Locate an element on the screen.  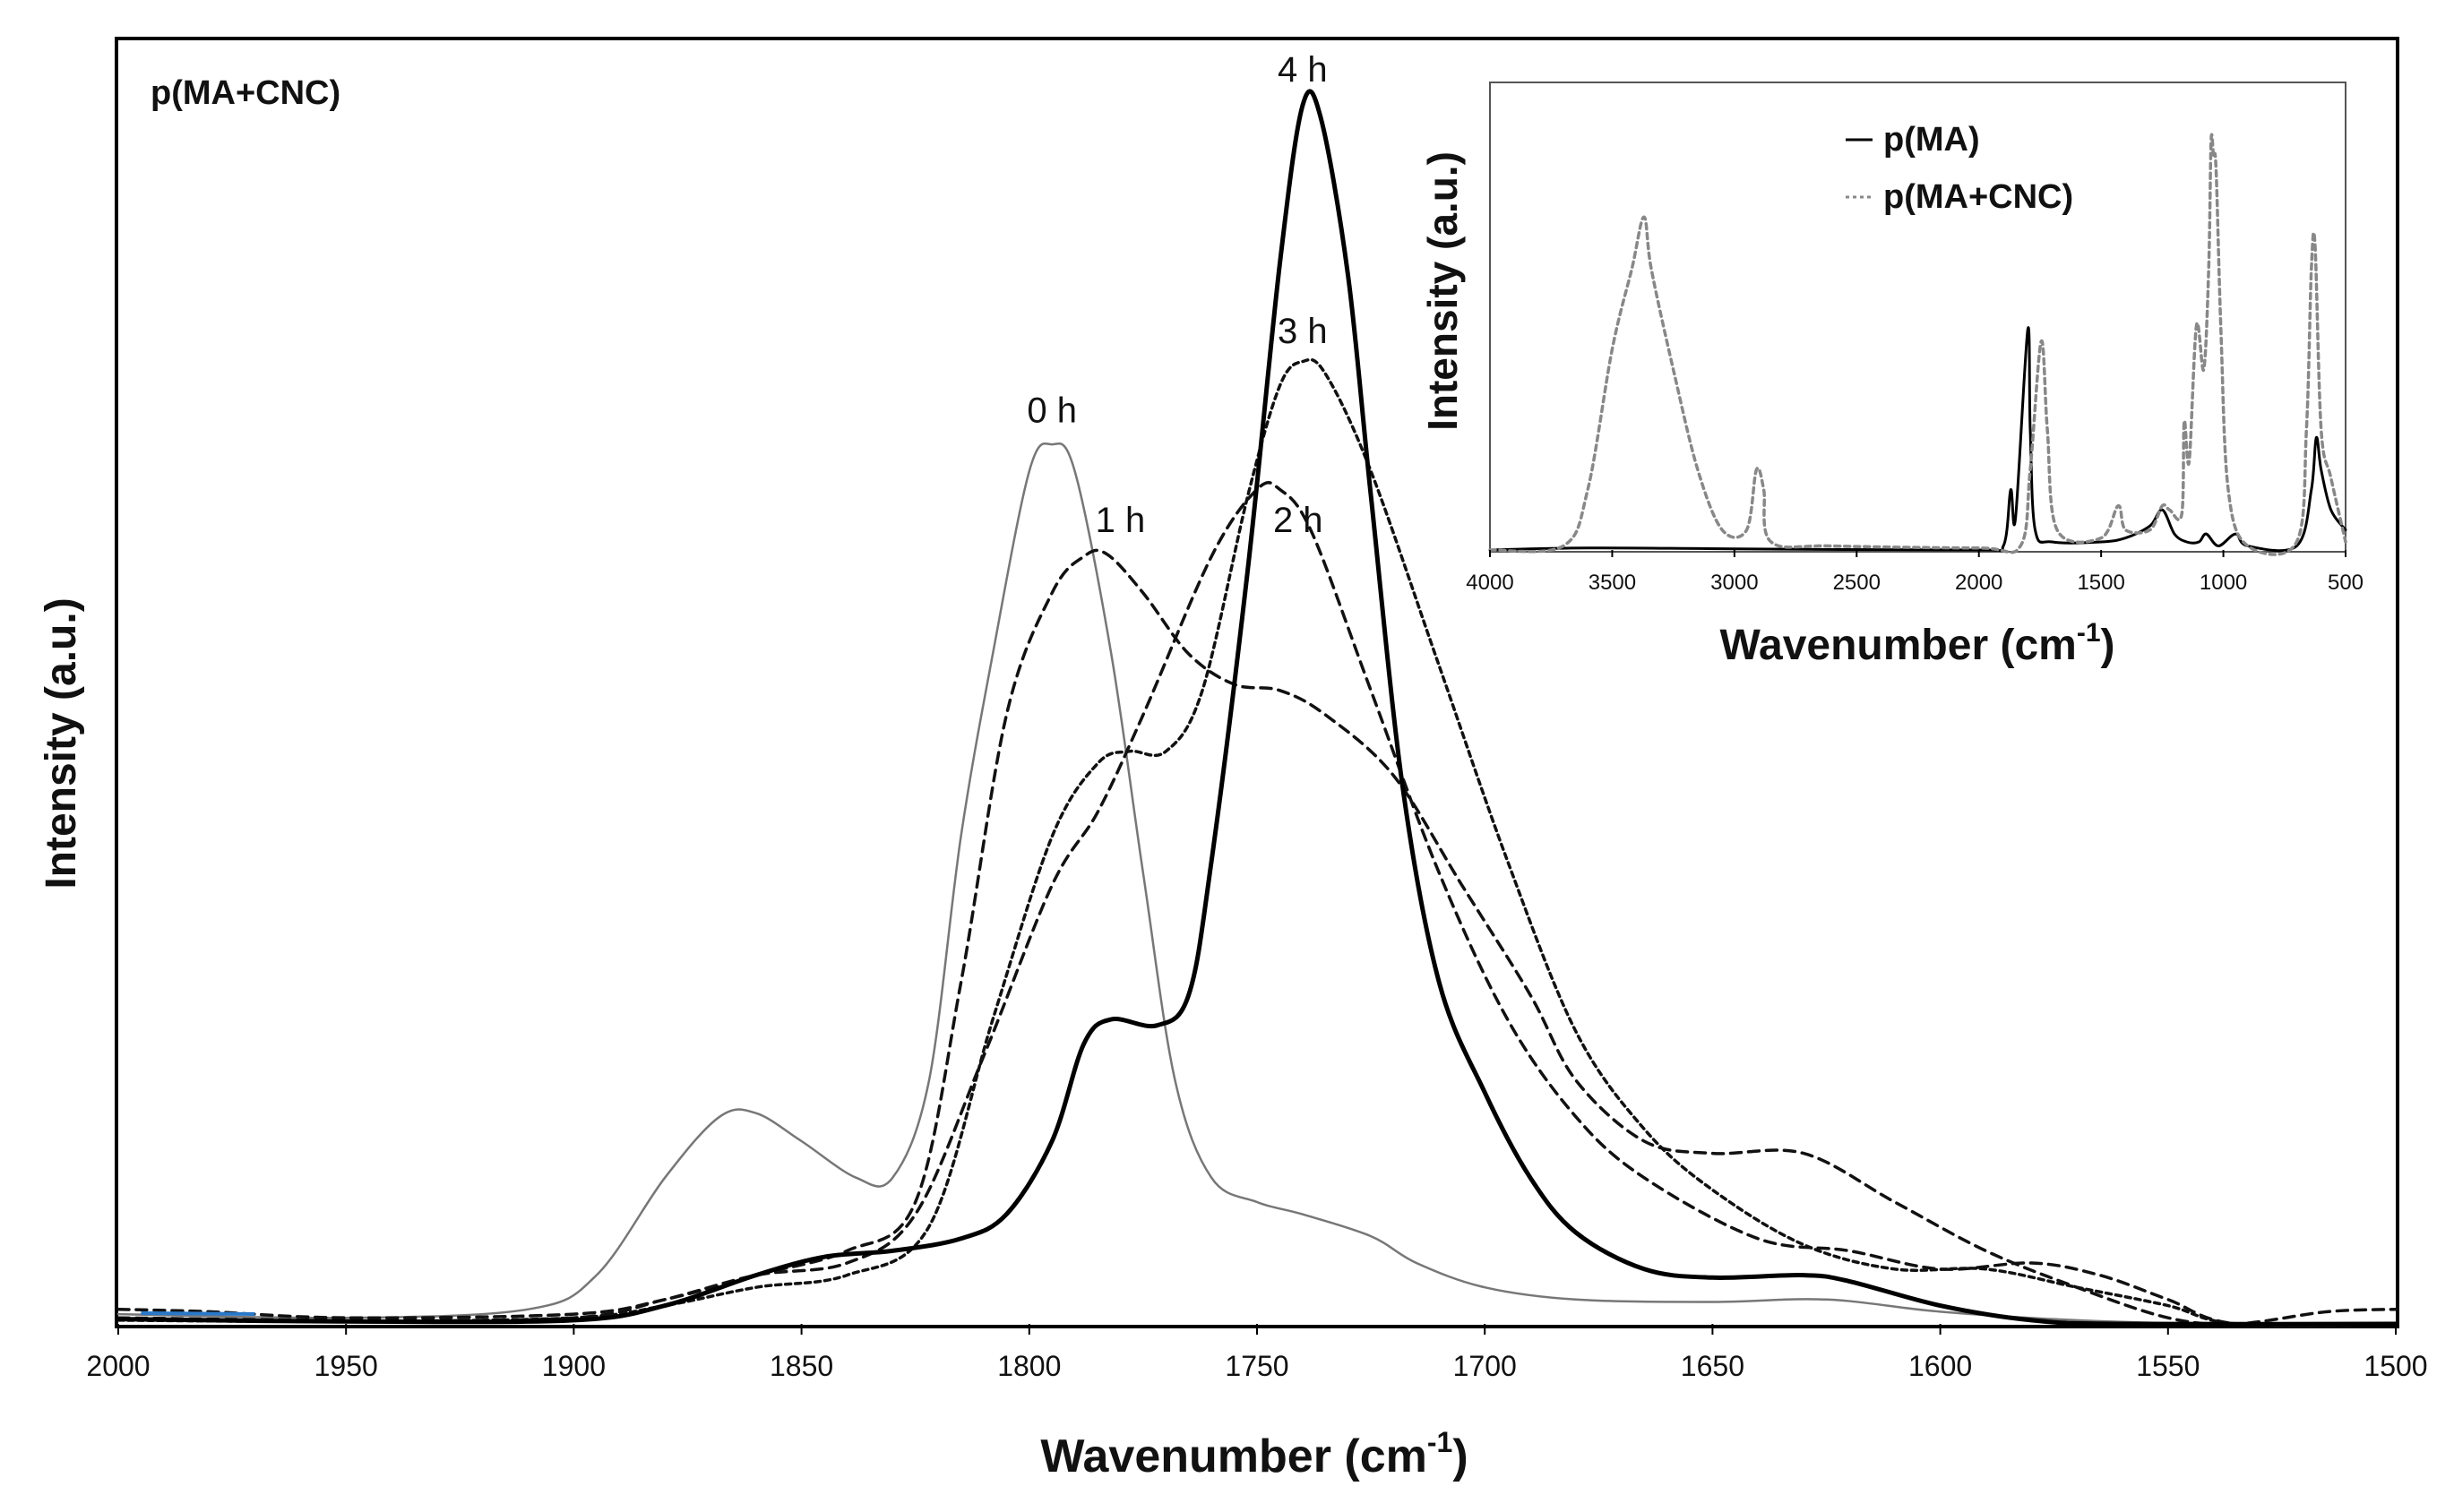
inset-x-tick-label: 2000 is located at coordinates (1978, 583).